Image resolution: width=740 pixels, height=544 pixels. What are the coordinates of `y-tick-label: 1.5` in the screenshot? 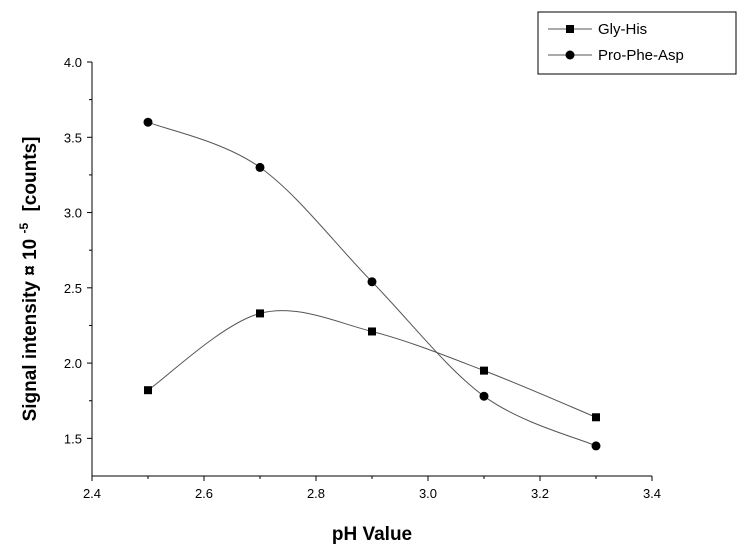 It's located at (73, 438).